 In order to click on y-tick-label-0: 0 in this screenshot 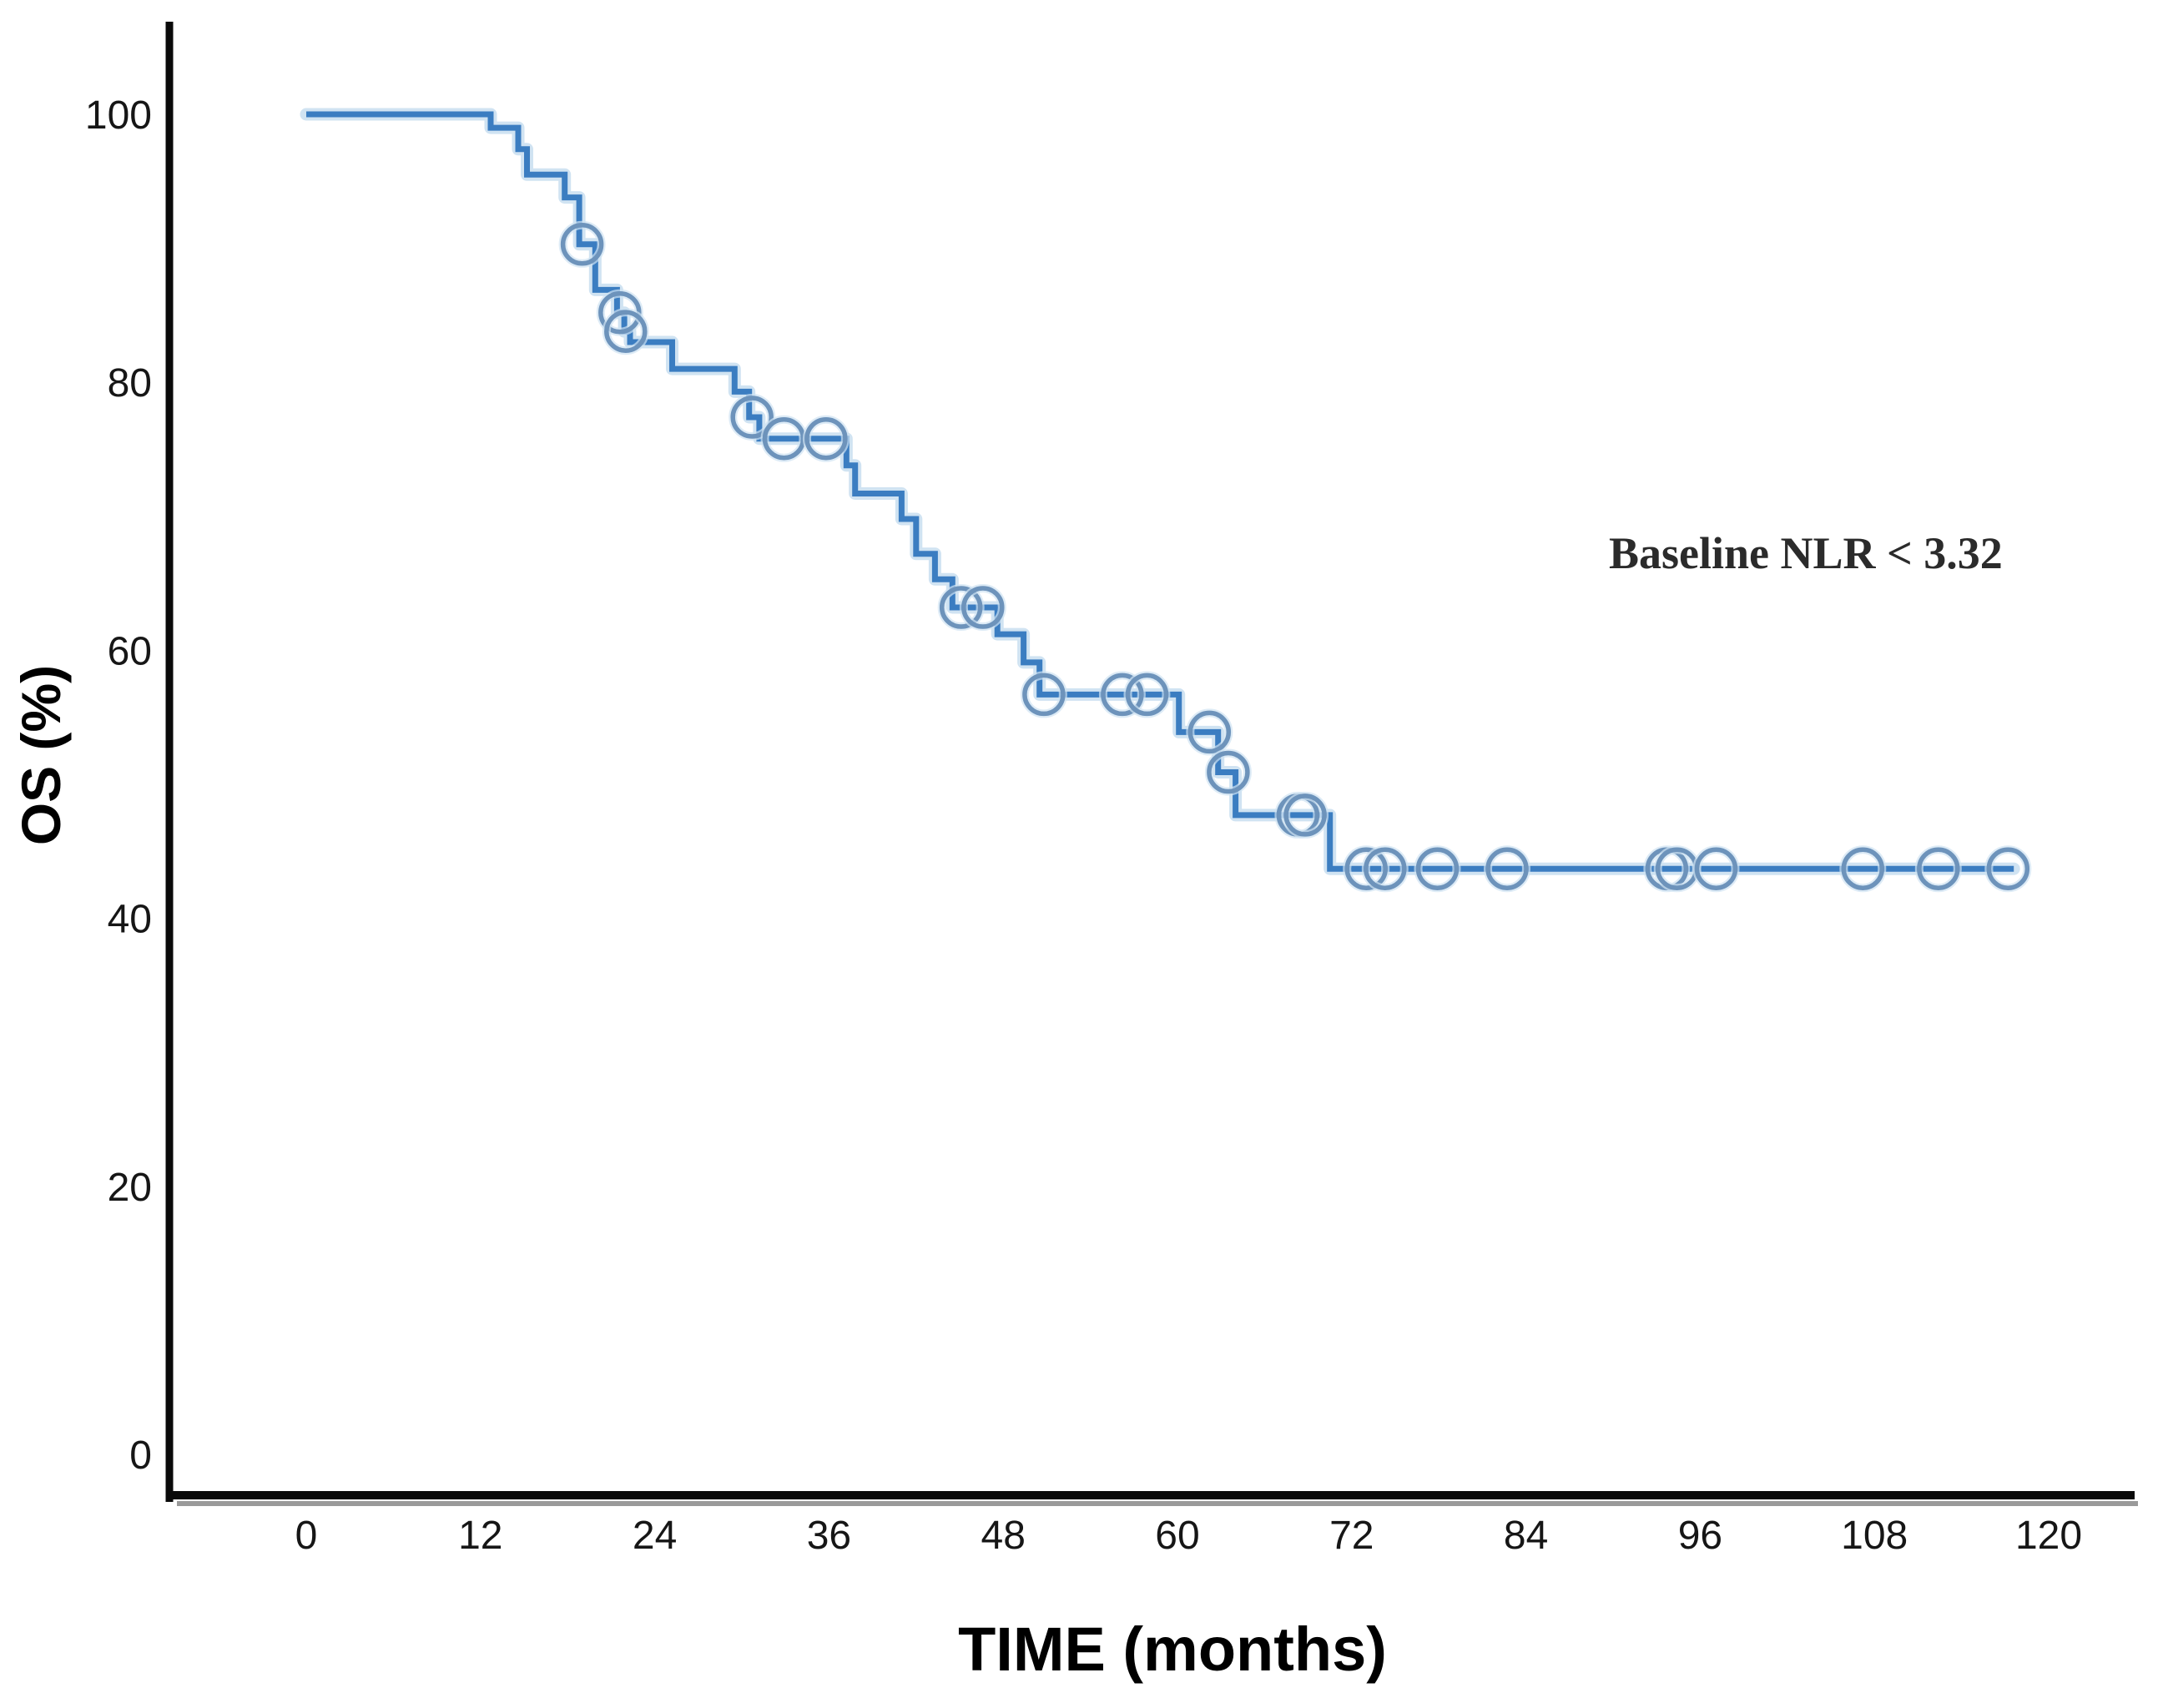, I will do `click(140, 1455)`.